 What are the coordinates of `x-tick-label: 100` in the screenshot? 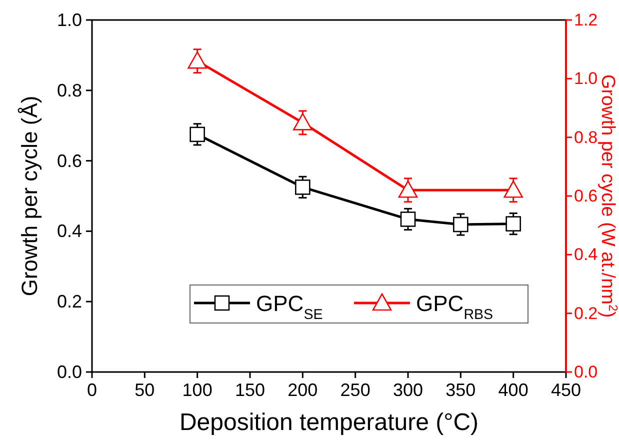 It's located at (197, 390).